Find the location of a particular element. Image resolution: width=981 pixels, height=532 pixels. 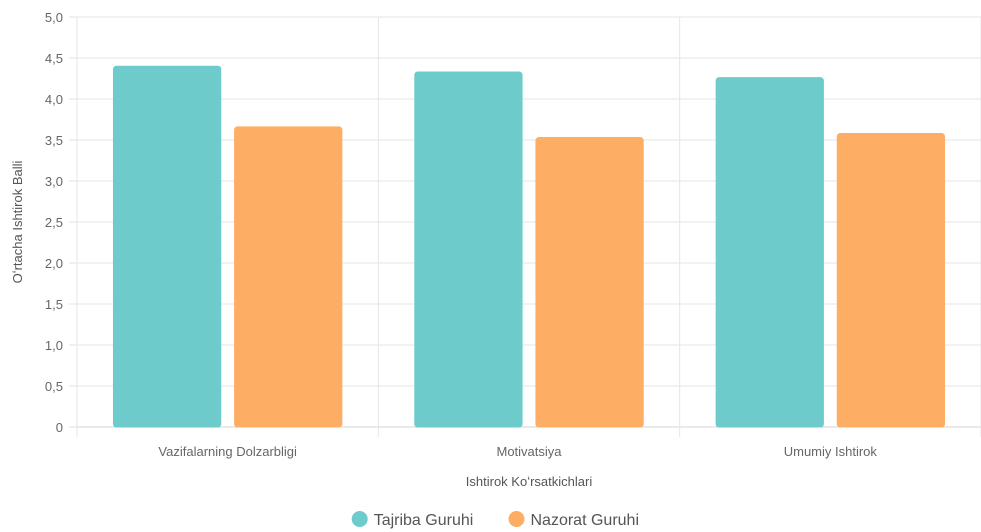

x-tick-label: Motivatsiya is located at coordinates (529, 451).